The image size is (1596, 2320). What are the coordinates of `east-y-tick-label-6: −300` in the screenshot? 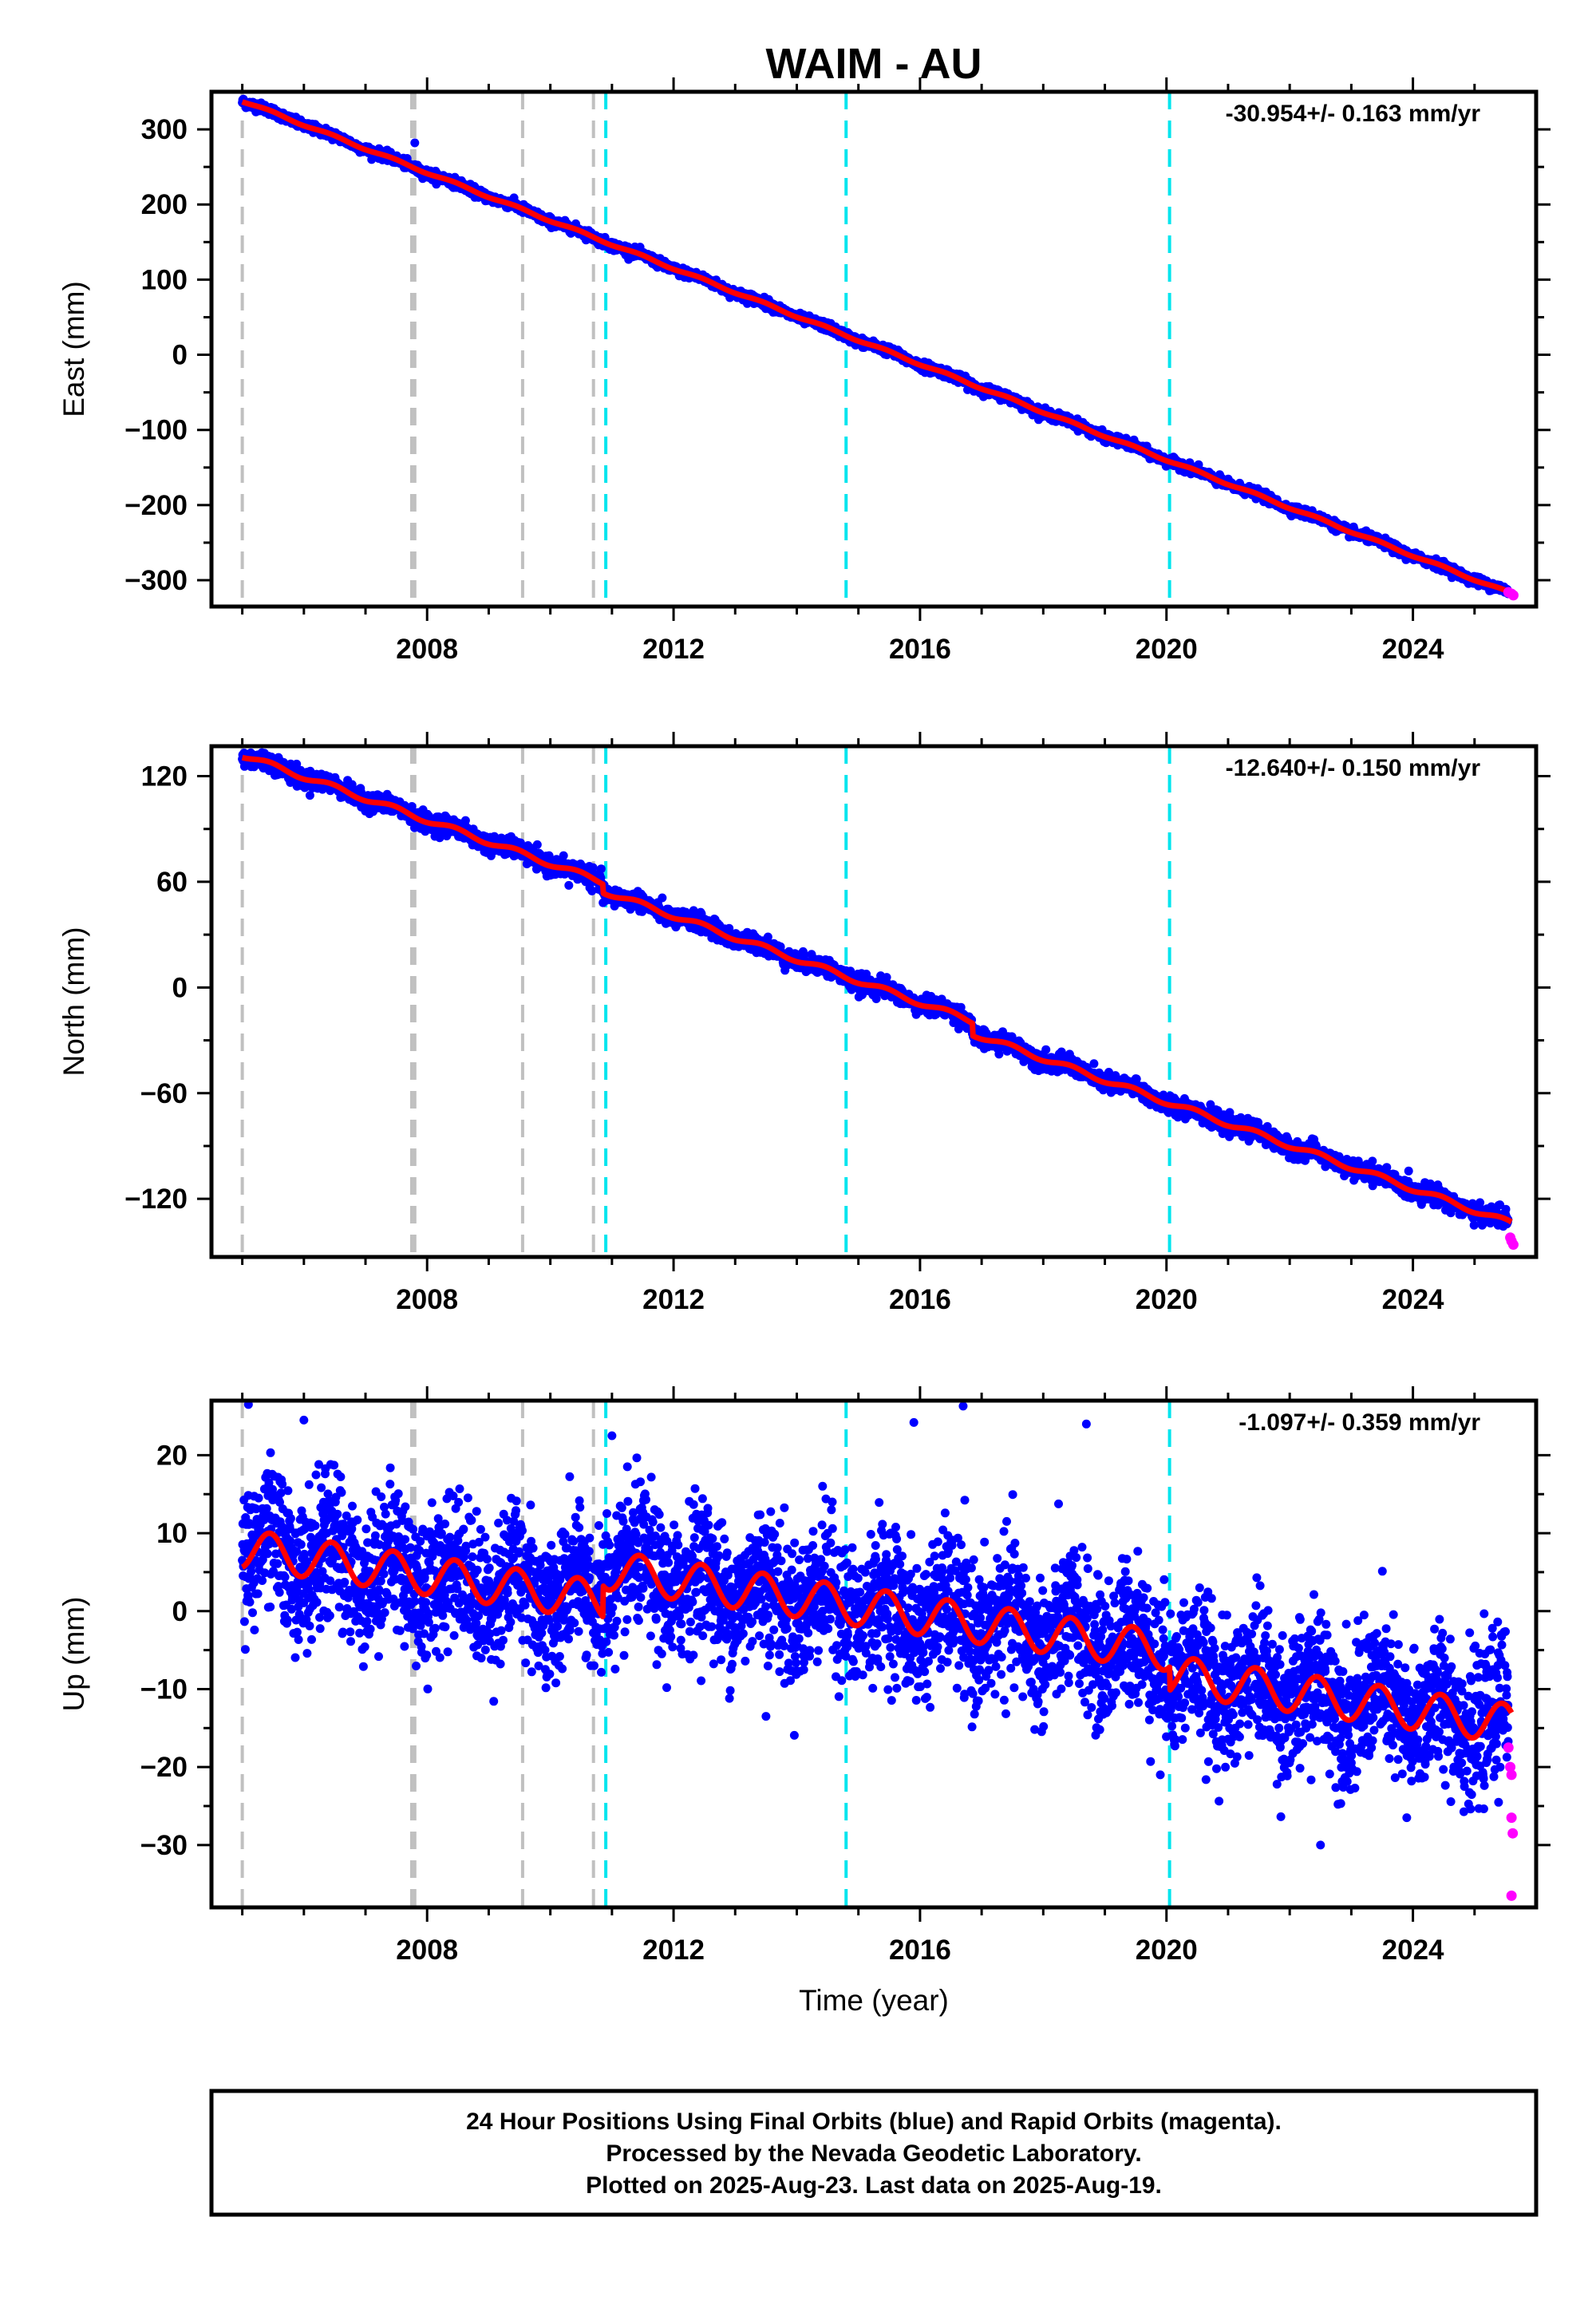 It's located at (156, 580).